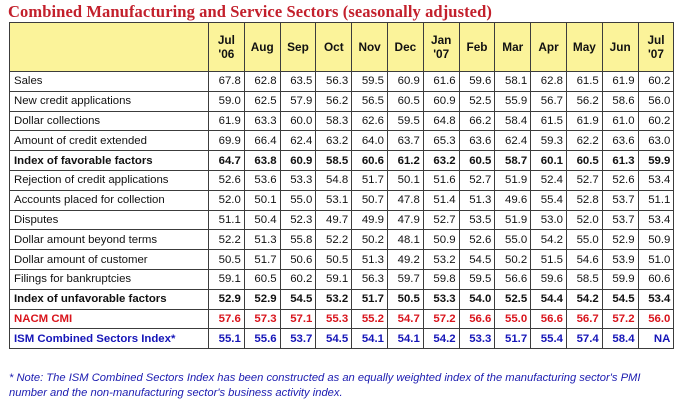  I want to click on value-cell: 65.3, so click(441, 141).